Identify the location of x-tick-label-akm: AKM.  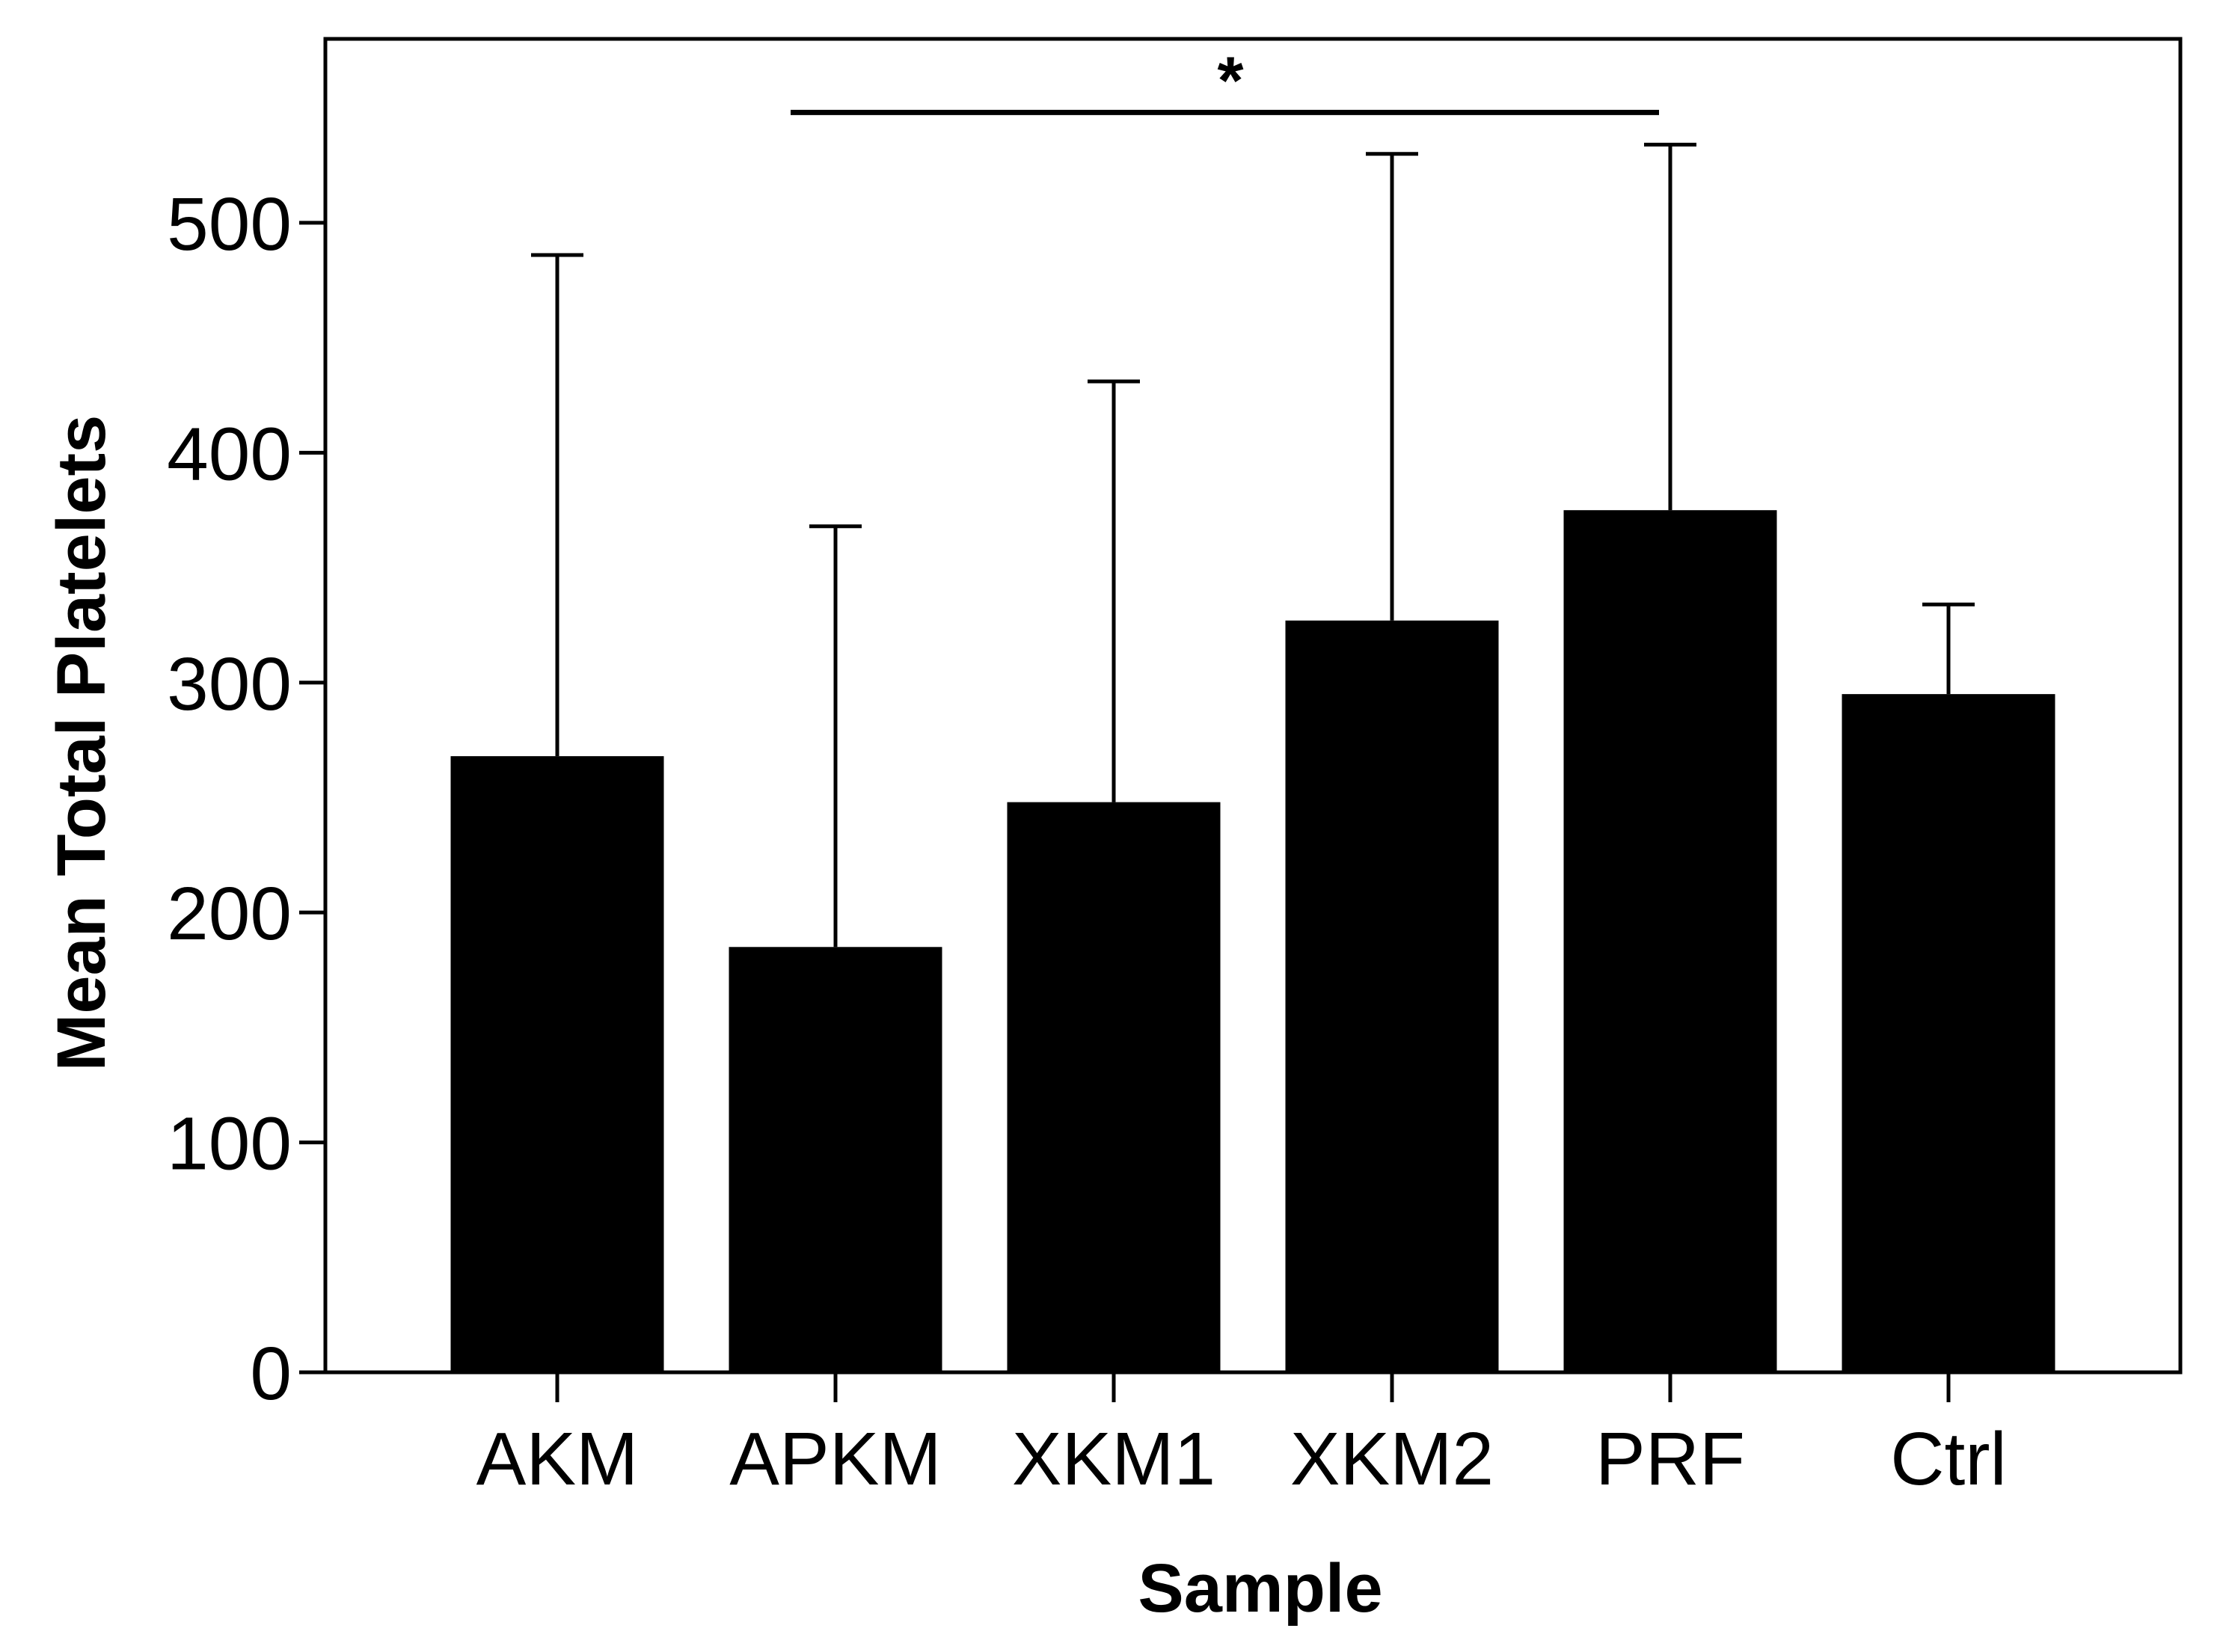
(557, 1459).